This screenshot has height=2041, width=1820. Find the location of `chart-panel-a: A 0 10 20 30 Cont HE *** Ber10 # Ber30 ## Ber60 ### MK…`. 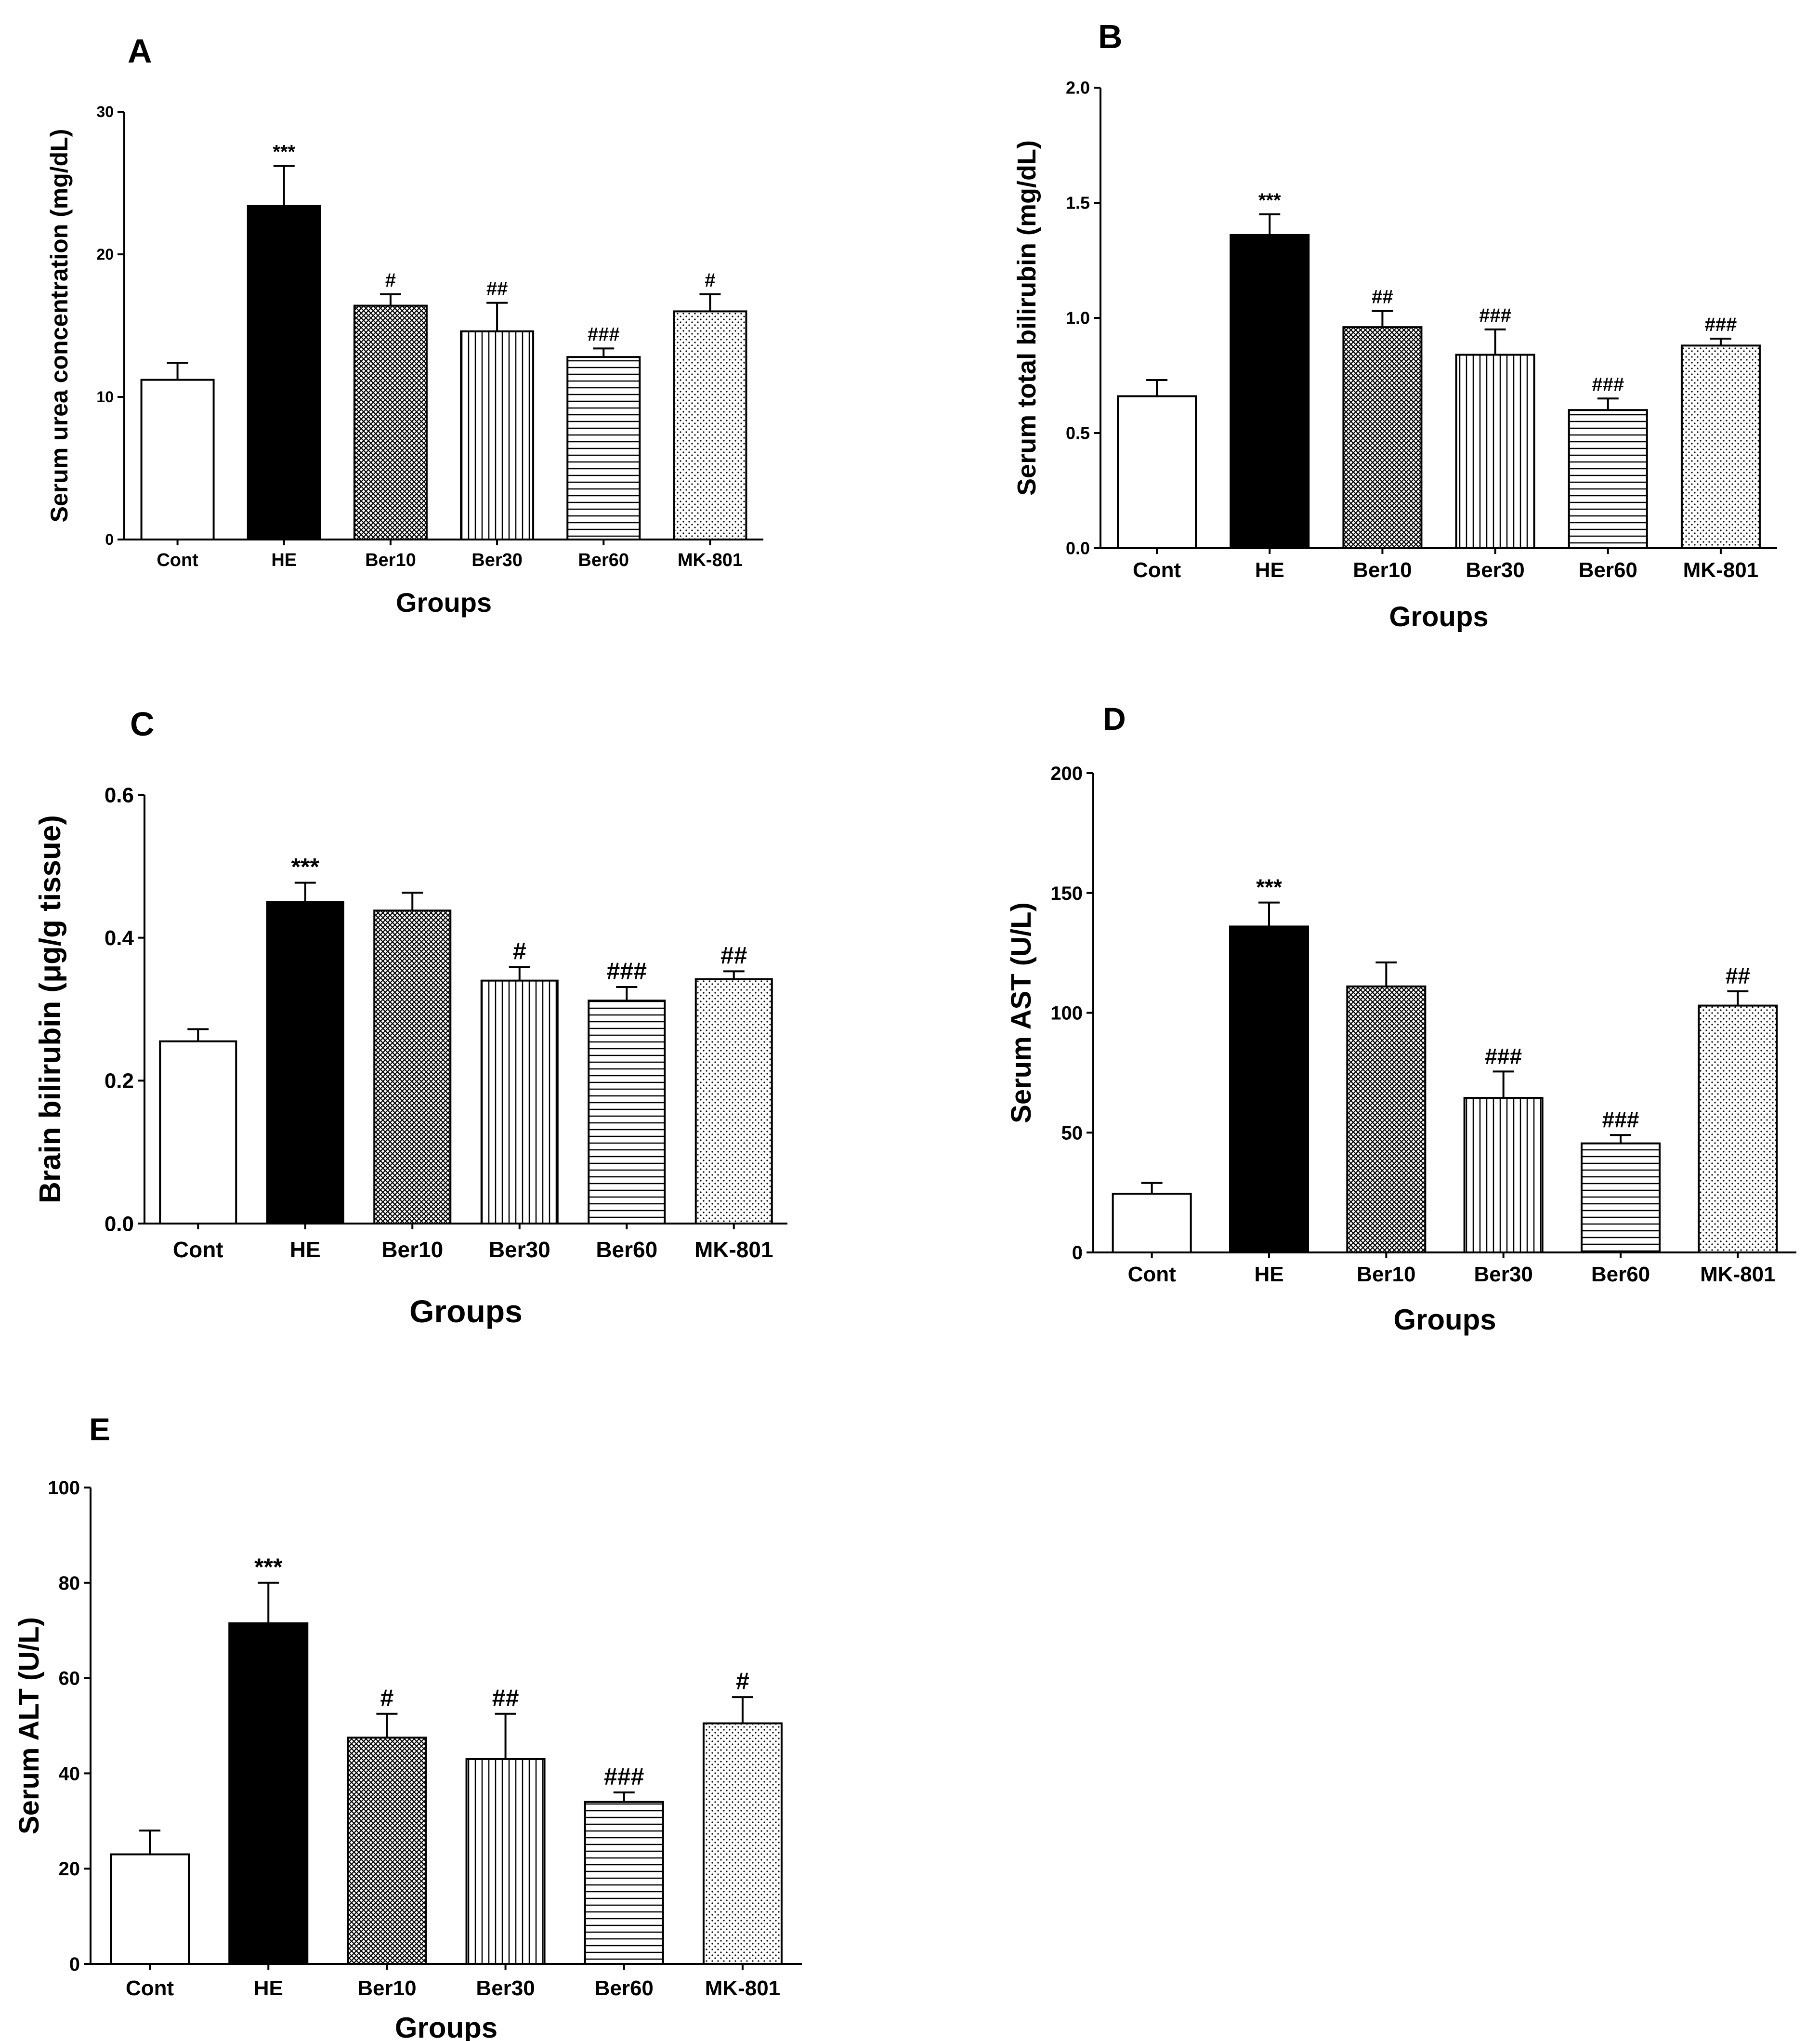

chart-panel-a: A 0 10 20 30 Cont HE *** Ber10 # Ber30 ## Ber60 ### MK… is located at coordinates (405, 325).